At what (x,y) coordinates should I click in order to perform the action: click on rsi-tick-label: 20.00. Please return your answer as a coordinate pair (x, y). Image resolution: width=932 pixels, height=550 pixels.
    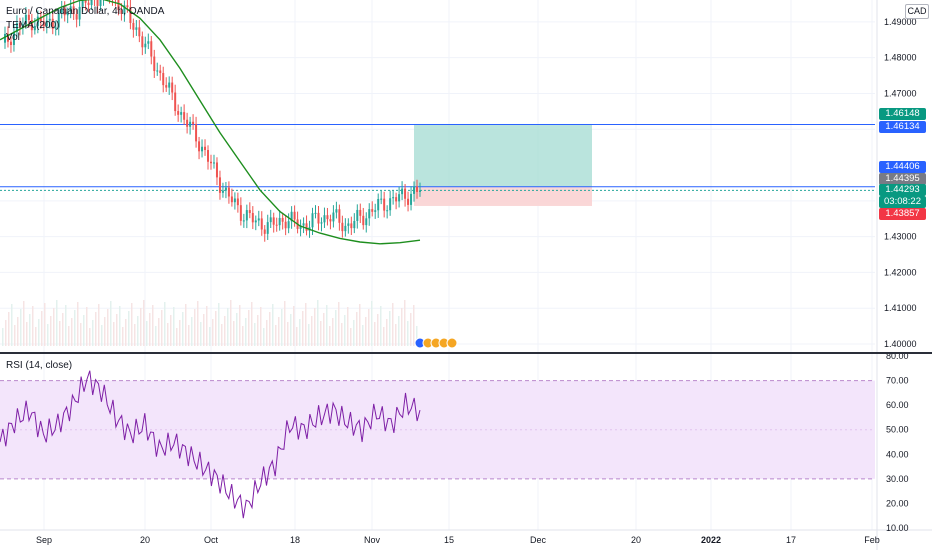
    Looking at the image, I should click on (897, 503).